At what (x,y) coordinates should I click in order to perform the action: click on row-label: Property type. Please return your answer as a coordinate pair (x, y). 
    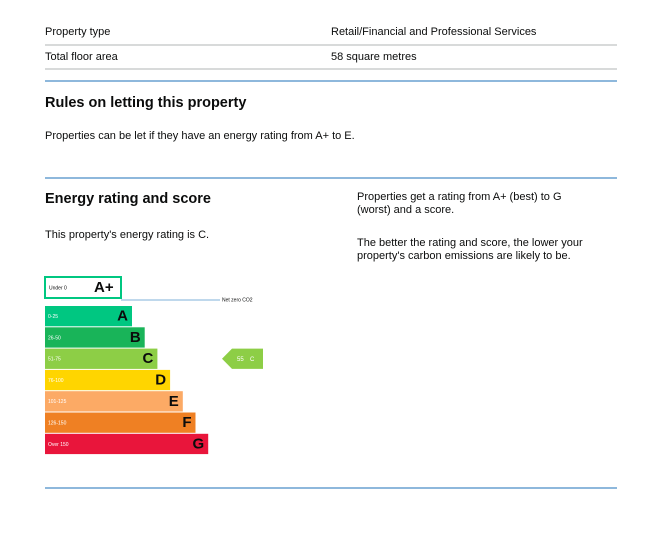
    Looking at the image, I should click on (77, 32).